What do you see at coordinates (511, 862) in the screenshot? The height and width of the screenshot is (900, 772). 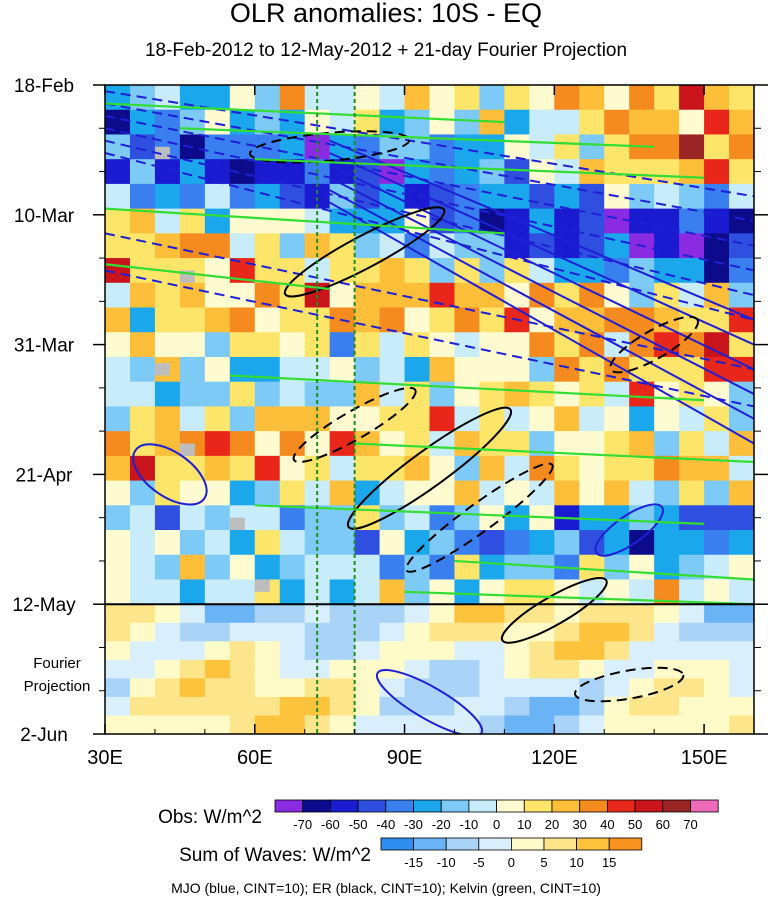 I see `waves-colorbar-level: 0` at bounding box center [511, 862].